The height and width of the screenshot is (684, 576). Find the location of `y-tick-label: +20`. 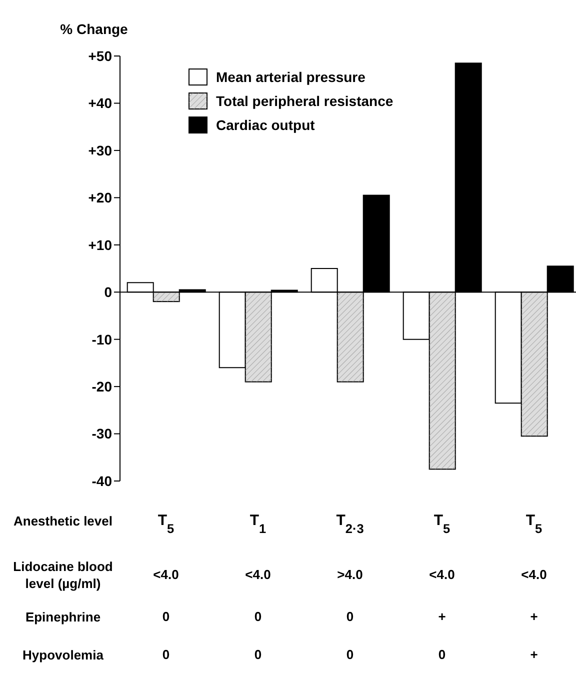

y-tick-label: +20 is located at coordinates (100, 198).